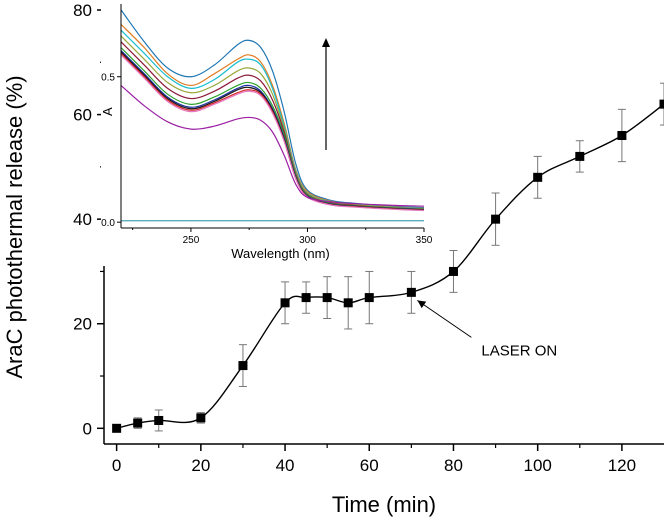  What do you see at coordinates (487, 329) in the screenshot?
I see `laser-on-annotation: LASER ON` at bounding box center [487, 329].